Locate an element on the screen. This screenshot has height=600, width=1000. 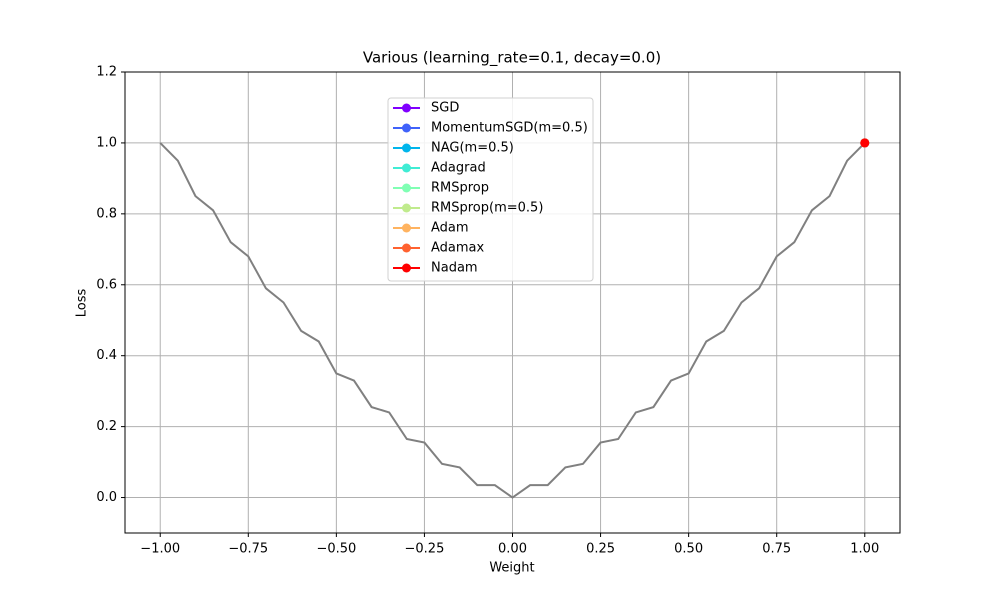
y-axis-label: Loss is located at coordinates (82, 303).